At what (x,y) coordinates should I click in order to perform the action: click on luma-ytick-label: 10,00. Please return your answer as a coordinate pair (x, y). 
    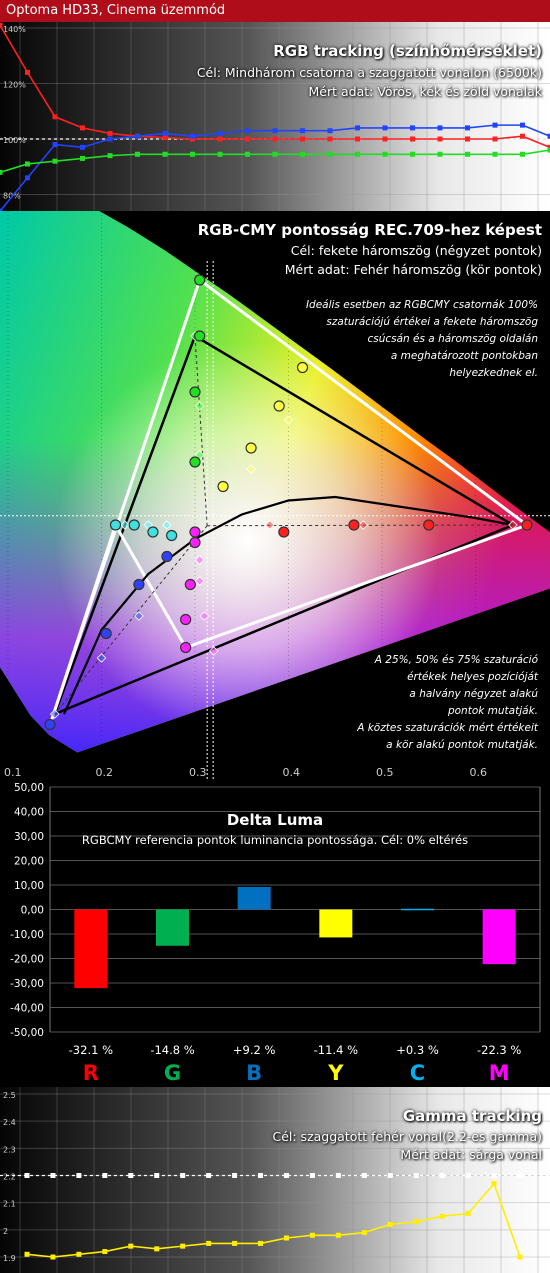
    Looking at the image, I should click on (29, 886).